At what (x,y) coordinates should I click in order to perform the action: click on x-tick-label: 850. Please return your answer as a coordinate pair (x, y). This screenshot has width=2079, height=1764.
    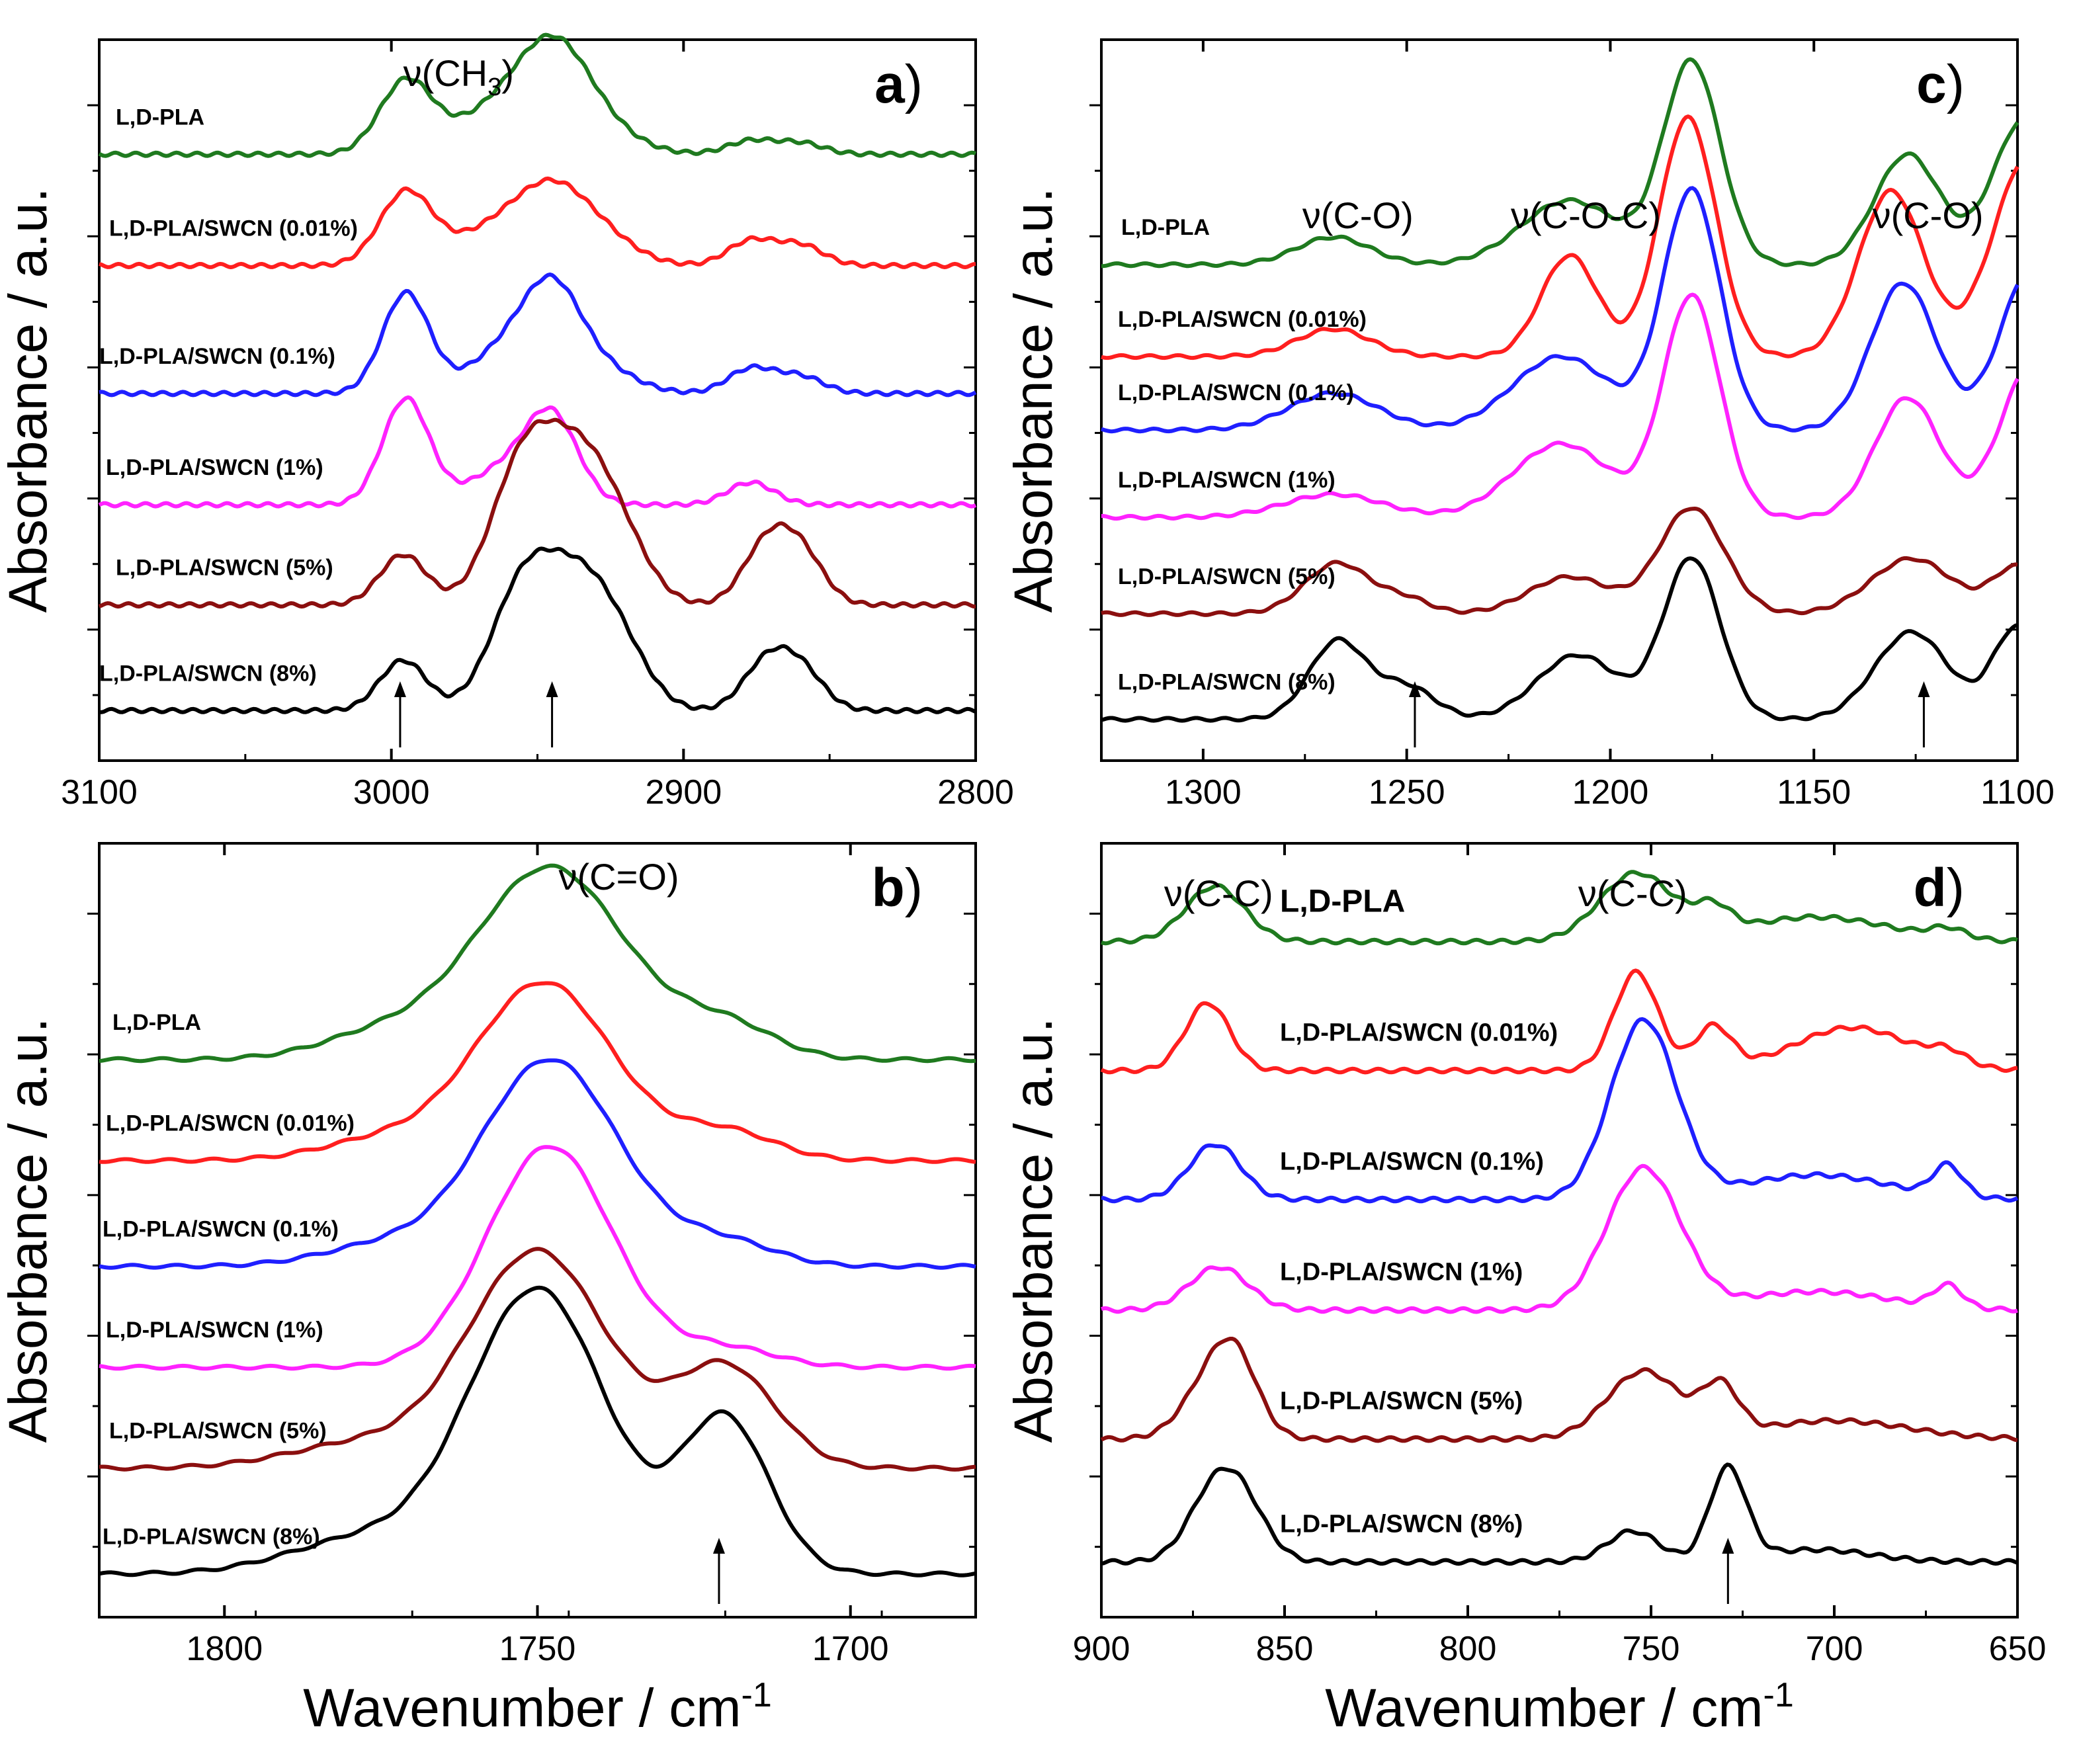
    Looking at the image, I should click on (1285, 1649).